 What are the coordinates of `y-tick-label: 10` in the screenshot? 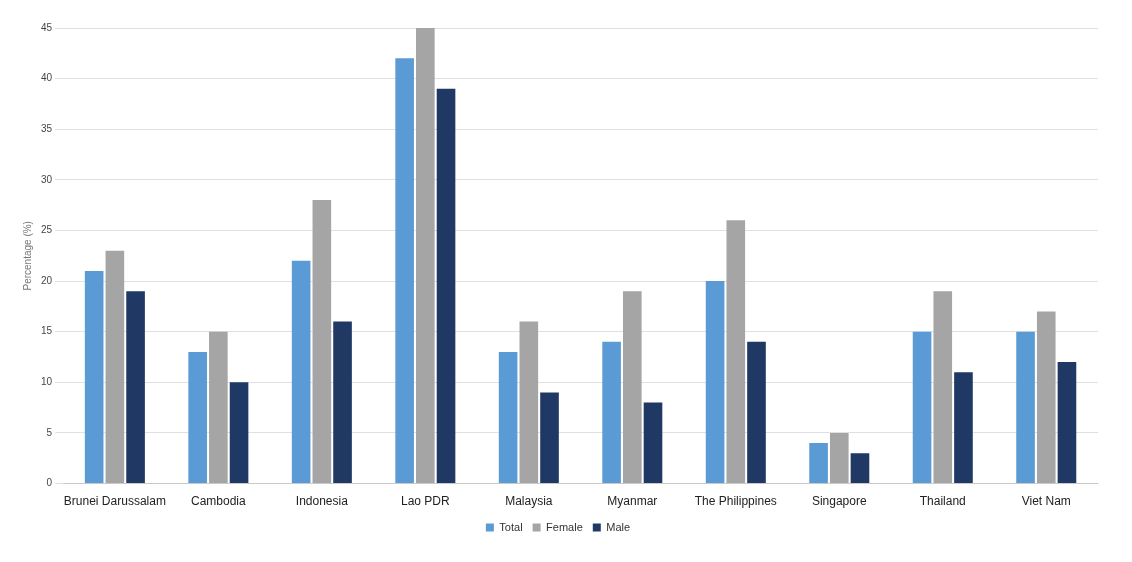 It's located at (47, 382).